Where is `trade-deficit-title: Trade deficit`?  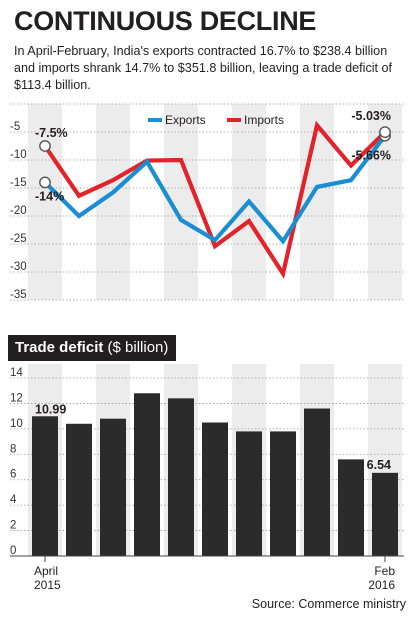 trade-deficit-title: Trade deficit is located at coordinates (59, 347).